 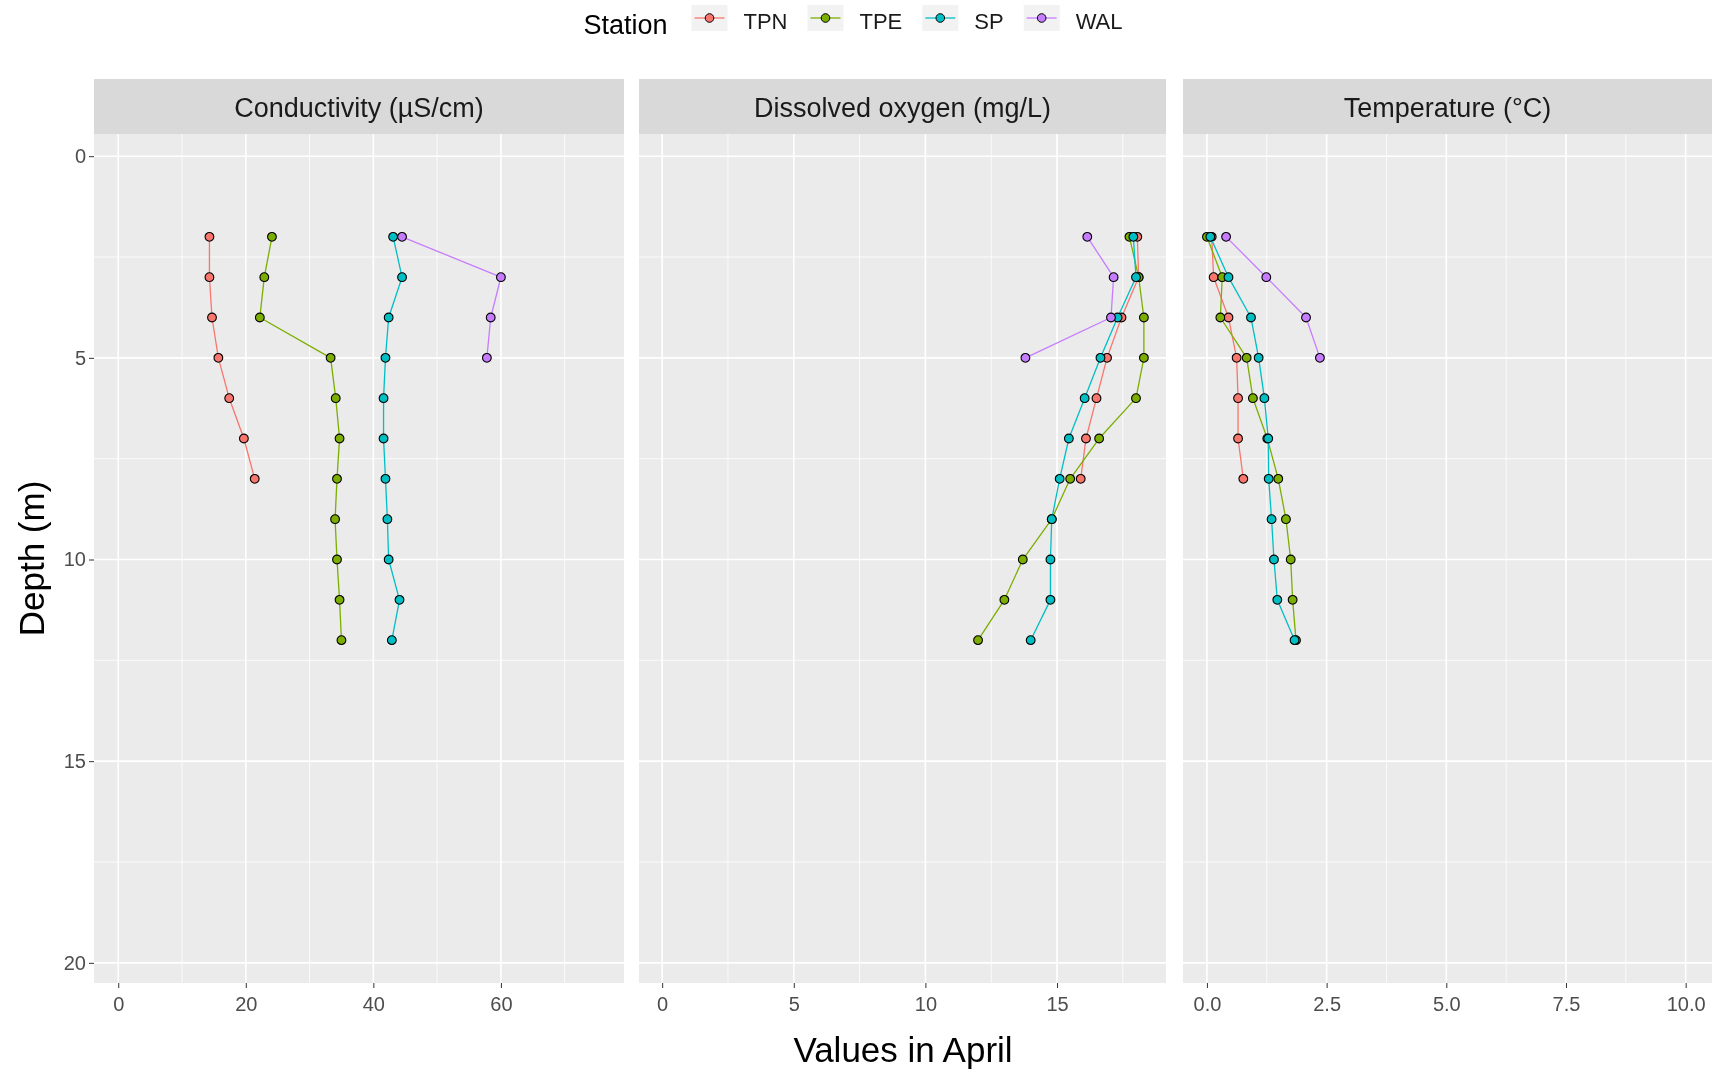 What do you see at coordinates (501, 1004) in the screenshot?
I see `x-tick-label: 60` at bounding box center [501, 1004].